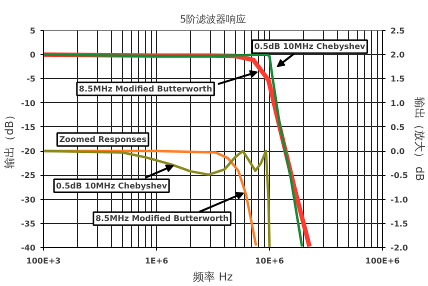  Describe the element at coordinates (156, 261) in the screenshot. I see `x-tick-label: 1E+6` at that location.